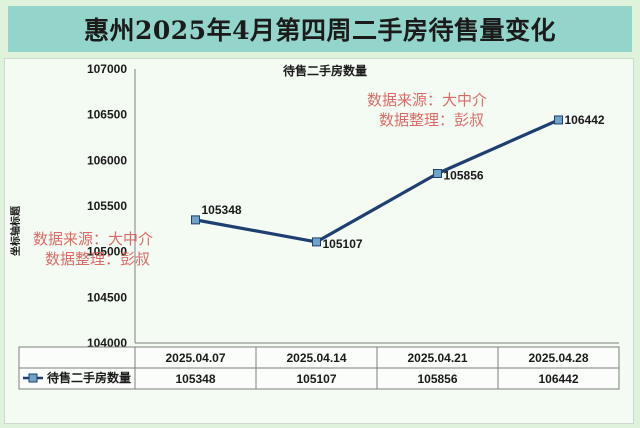 The image size is (640, 428). What do you see at coordinates (558, 379) in the screenshot?
I see `data-table-value: 106442` at bounding box center [558, 379].